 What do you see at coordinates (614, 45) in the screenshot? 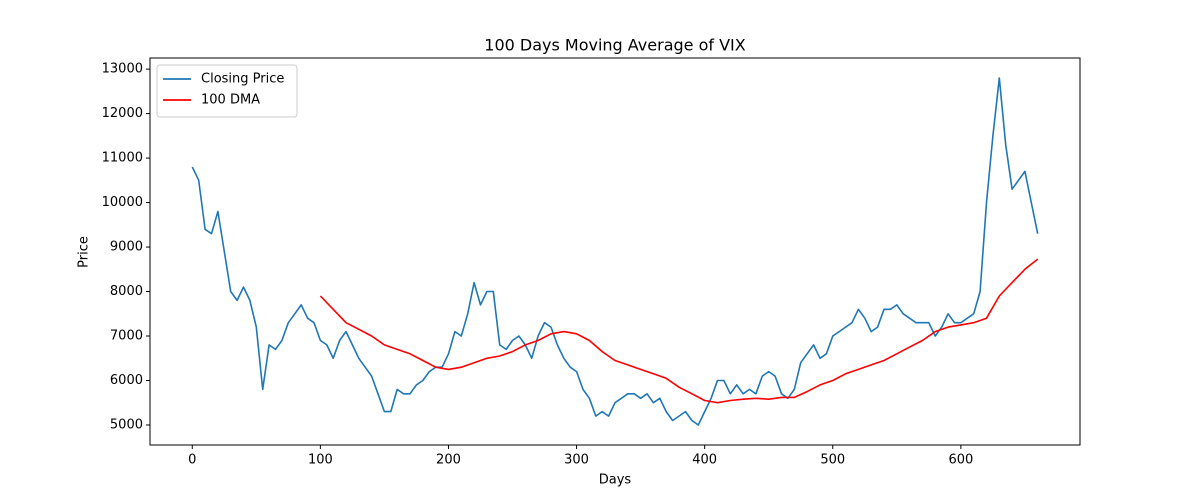
I see `chart-title: 100 Days Moving Average of VIX` at bounding box center [614, 45].